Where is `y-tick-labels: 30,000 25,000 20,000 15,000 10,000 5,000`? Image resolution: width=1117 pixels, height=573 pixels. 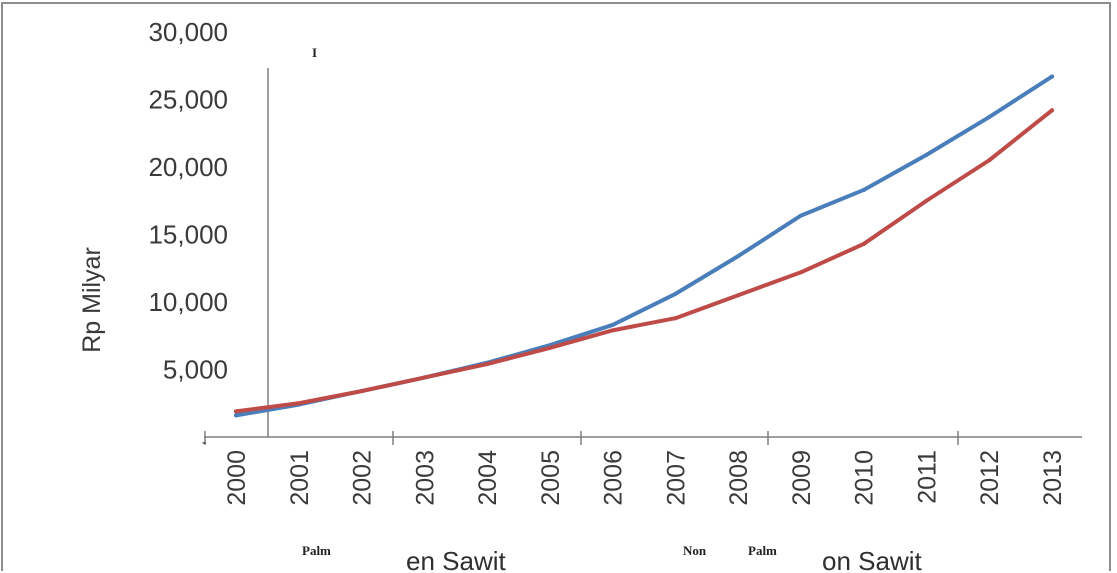
y-tick-labels: 30,000 25,000 20,000 15,000 10,000 5,000 is located at coordinates (188, 201).